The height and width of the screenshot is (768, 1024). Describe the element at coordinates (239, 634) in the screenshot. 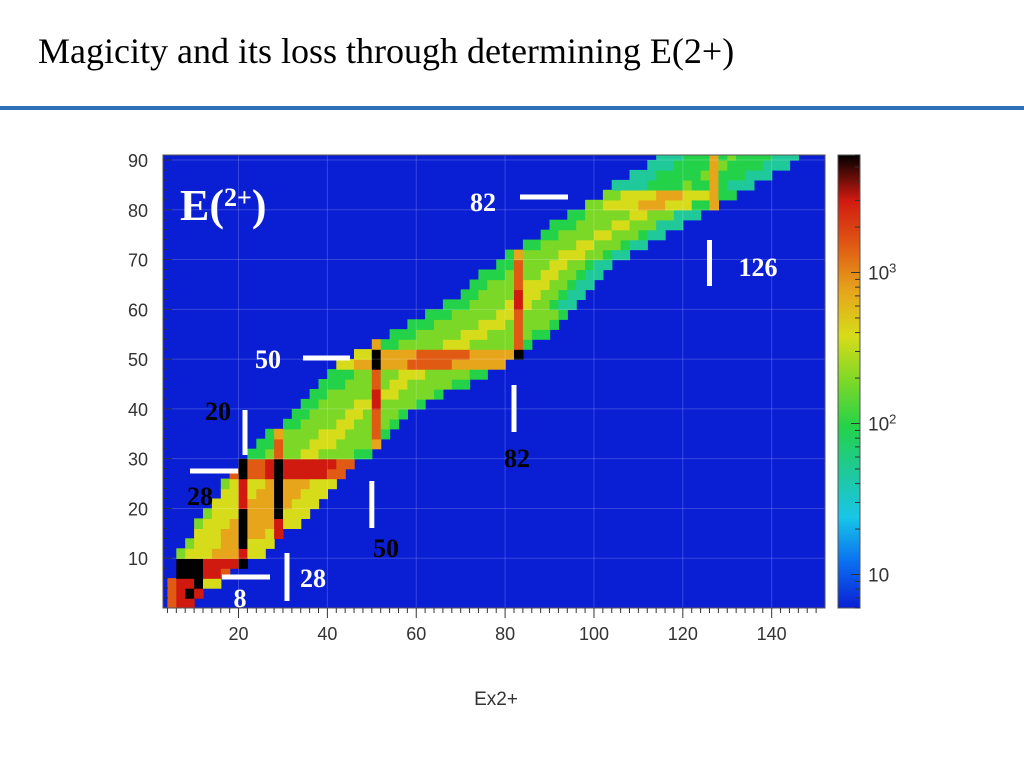

I see `x-tick-label: 20` at that location.